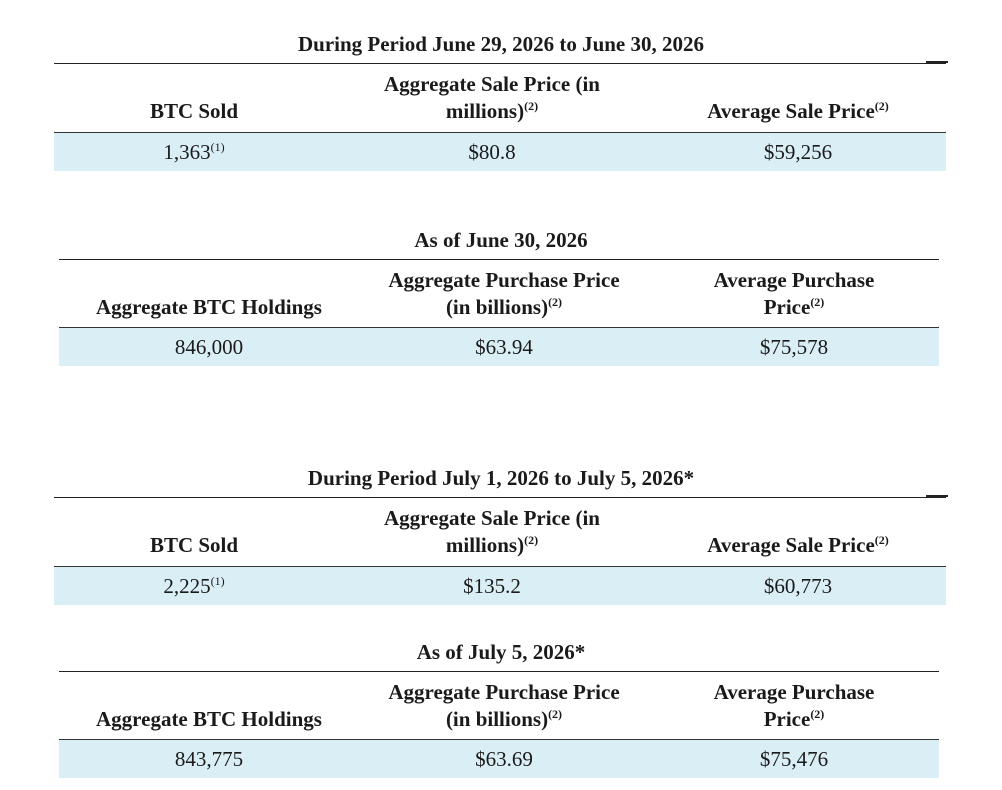 This screenshot has height=790, width=1002. I want to click on btc-holdings-value: 843,775, so click(209, 759).